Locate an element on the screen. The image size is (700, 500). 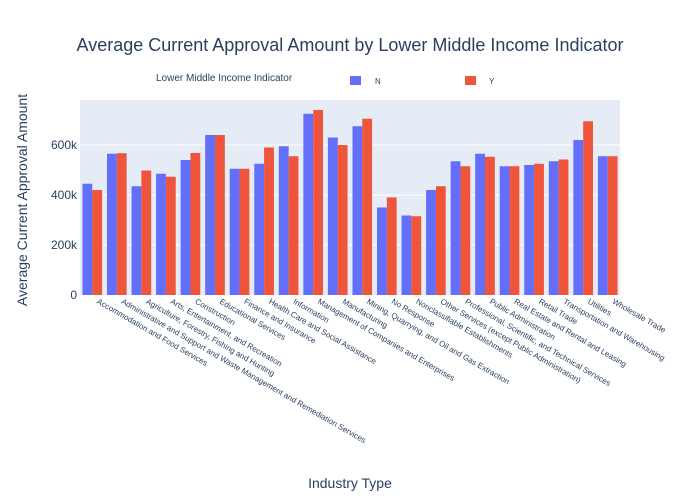
legend-item-n: N is located at coordinates (365, 81).